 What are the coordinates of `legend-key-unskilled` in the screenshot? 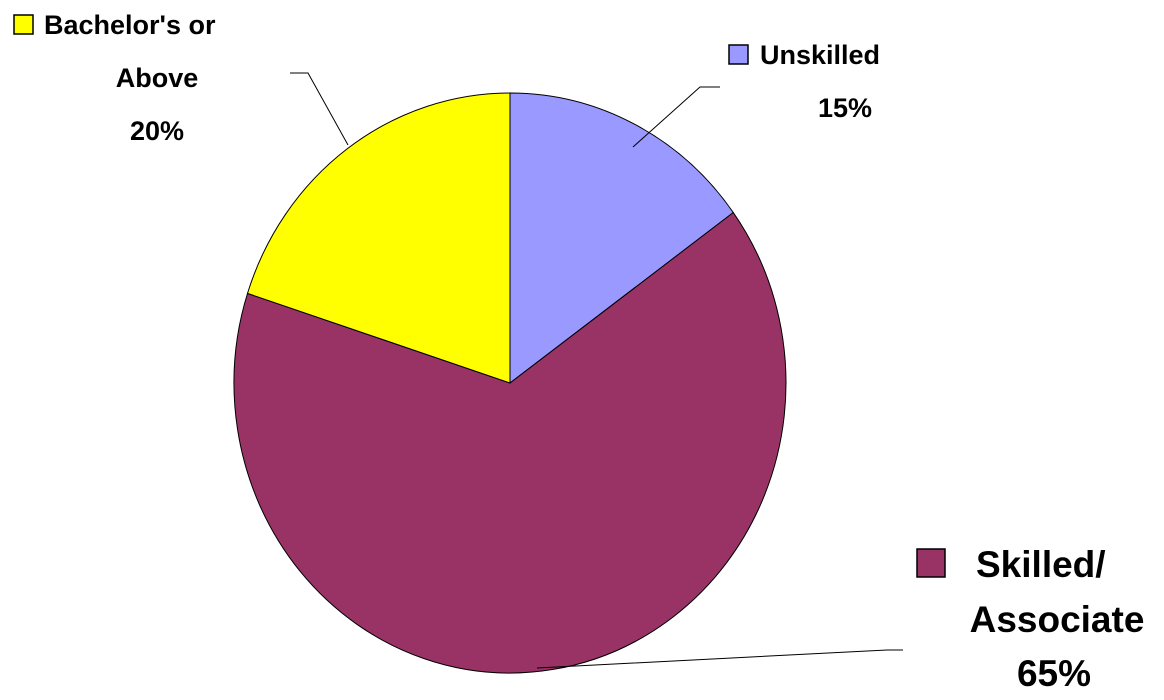 It's located at (738, 54).